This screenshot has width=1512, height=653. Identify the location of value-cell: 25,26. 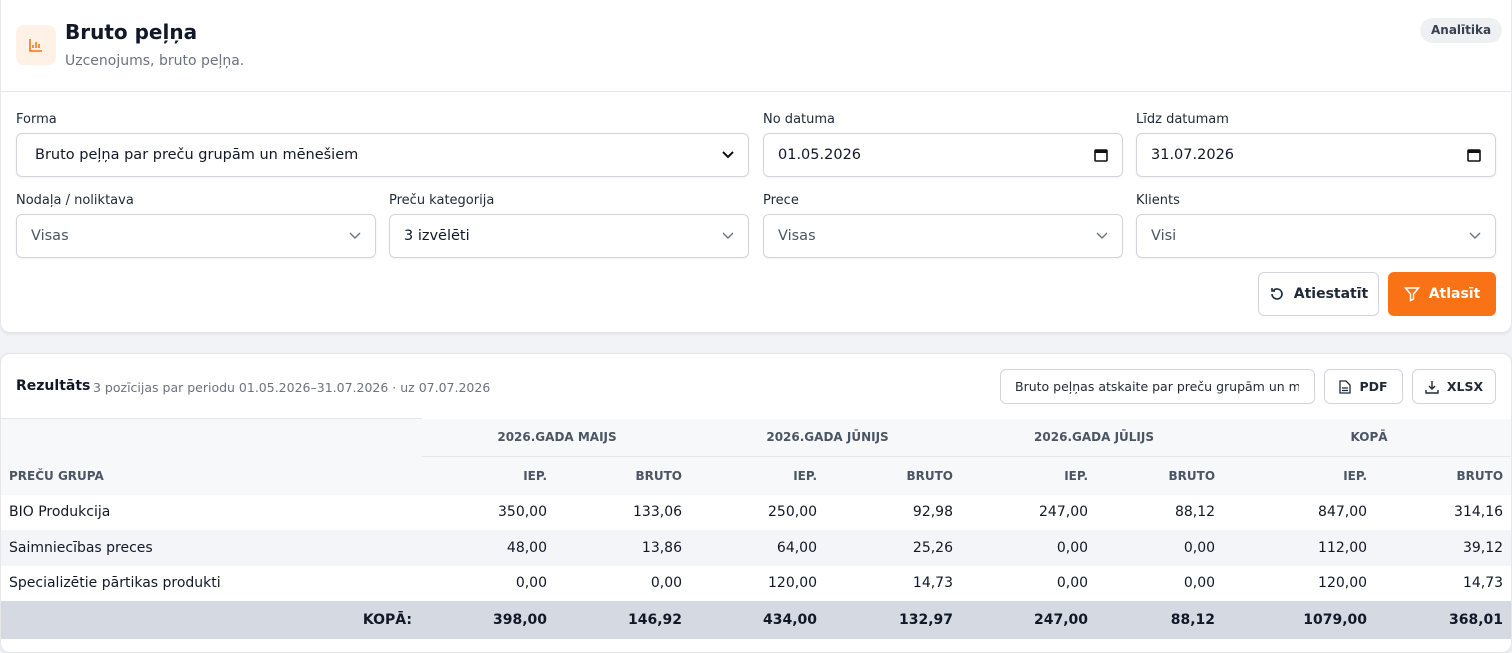
(895, 548).